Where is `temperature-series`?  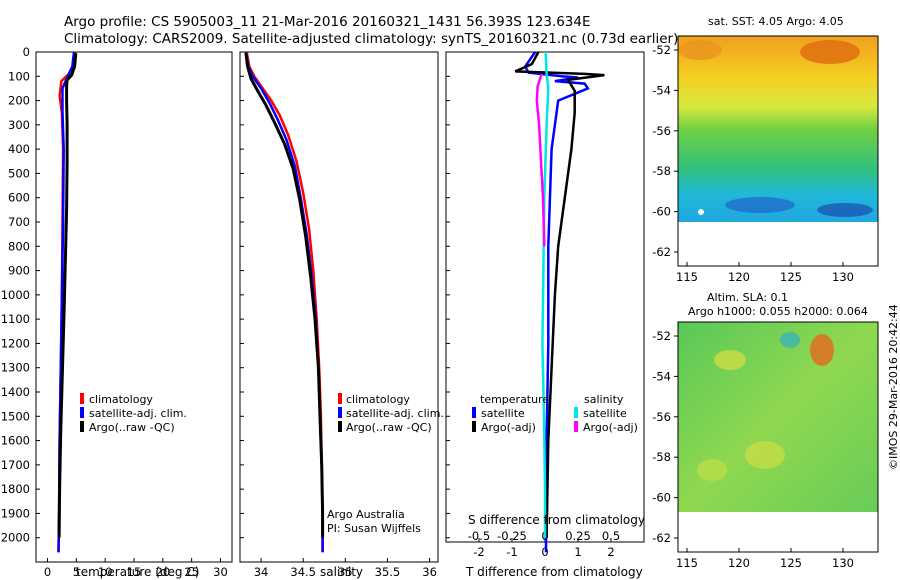 temperature-series is located at coordinates (67, 302).